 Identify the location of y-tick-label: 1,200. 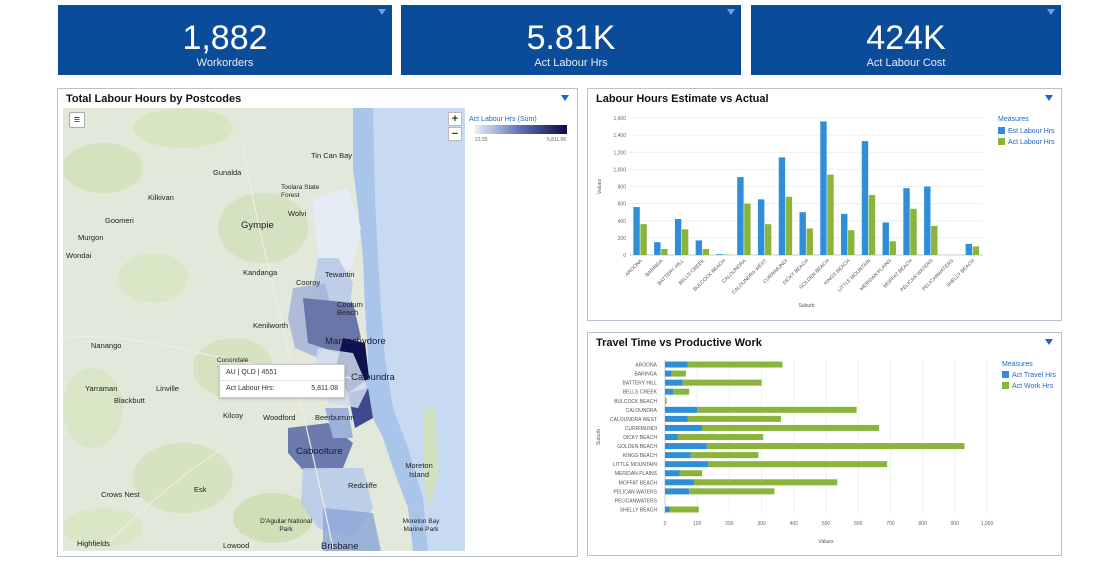
(619, 153).